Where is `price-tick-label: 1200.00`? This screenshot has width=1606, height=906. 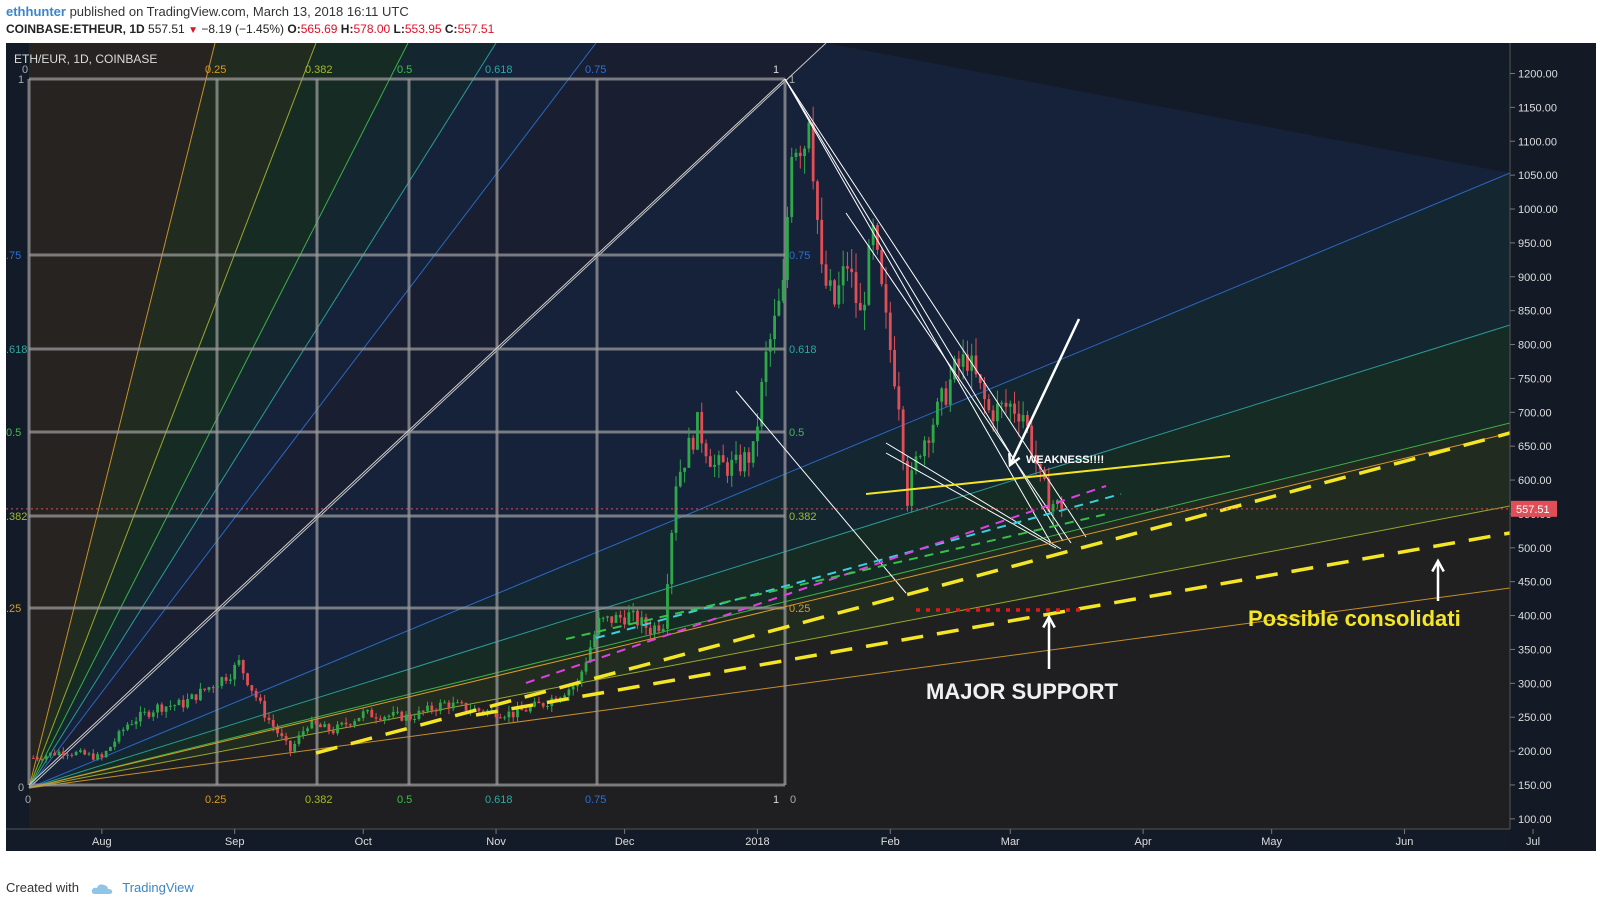 price-tick-label: 1200.00 is located at coordinates (1538, 74).